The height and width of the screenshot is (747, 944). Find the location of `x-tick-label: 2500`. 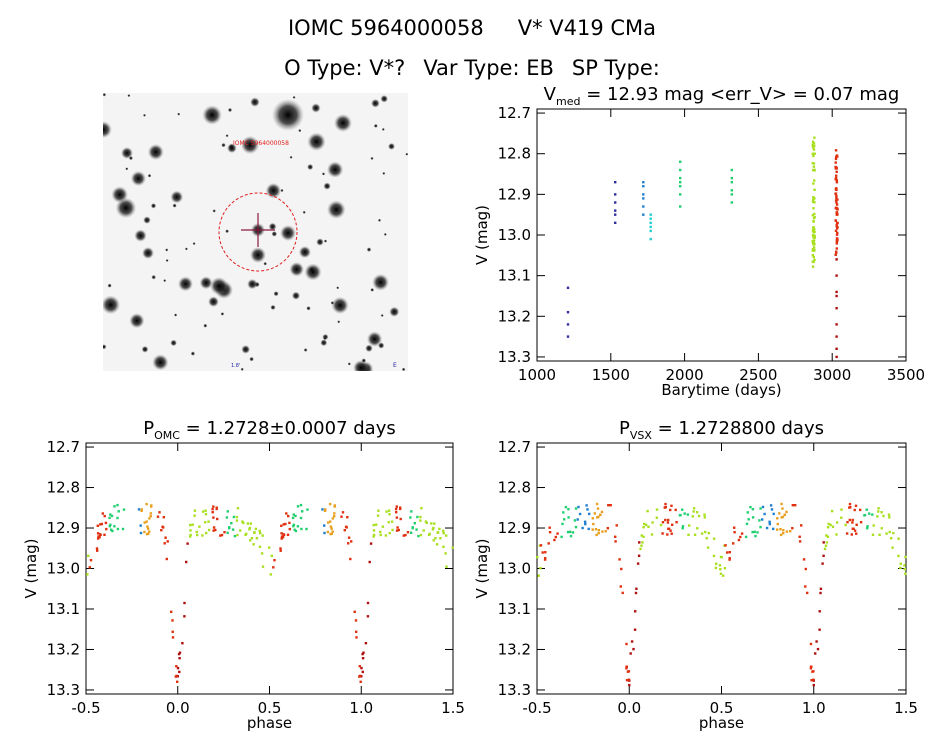

x-tick-label: 2500 is located at coordinates (758, 375).